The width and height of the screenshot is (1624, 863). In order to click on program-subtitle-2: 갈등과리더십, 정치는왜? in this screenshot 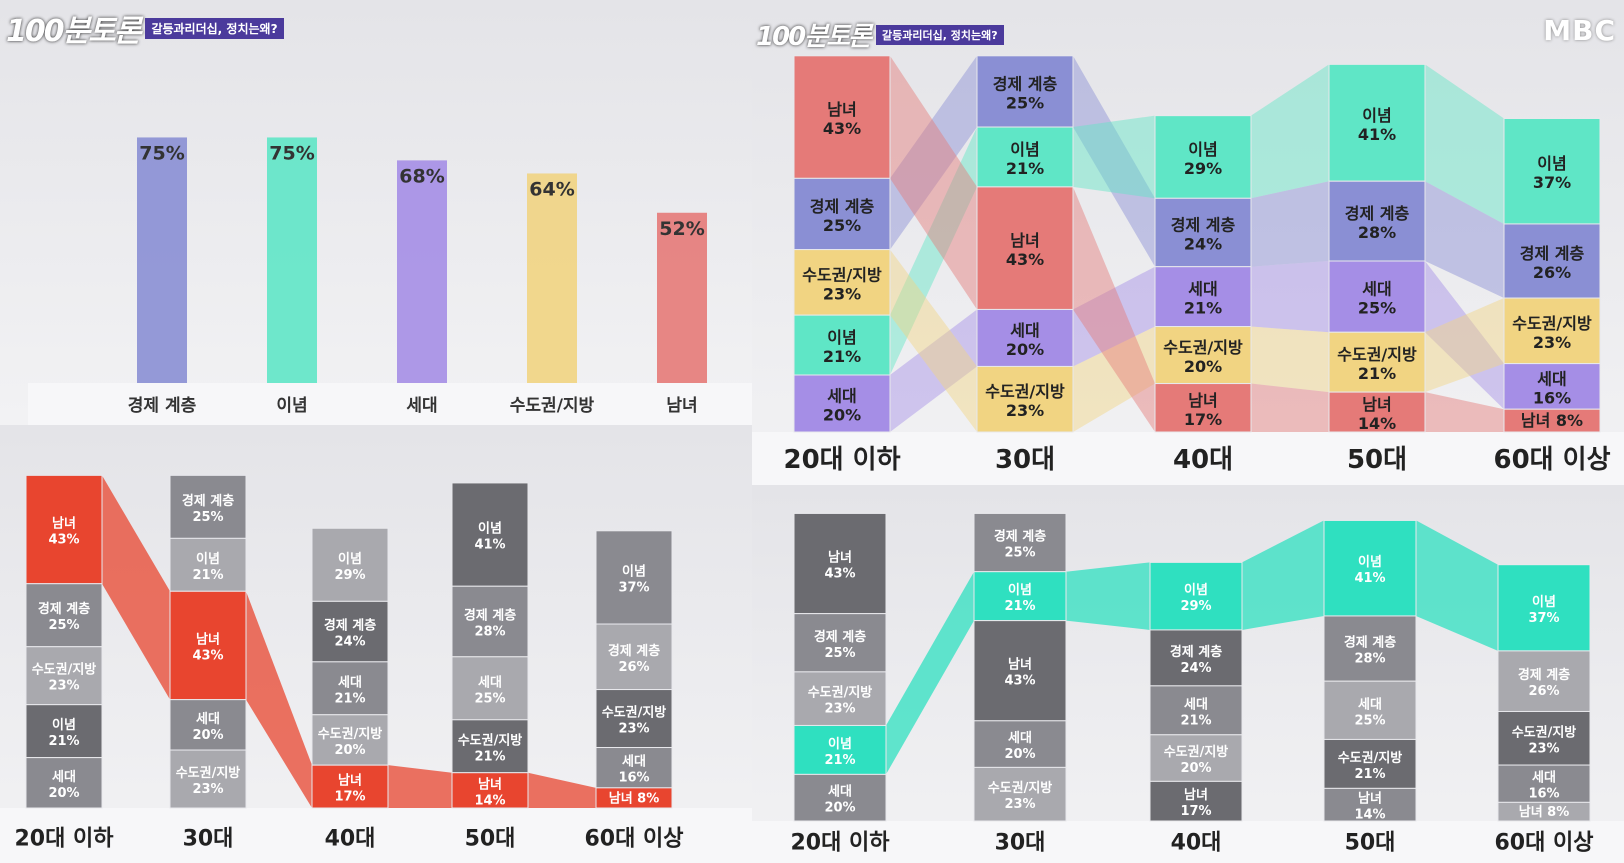, I will do `click(940, 34)`.